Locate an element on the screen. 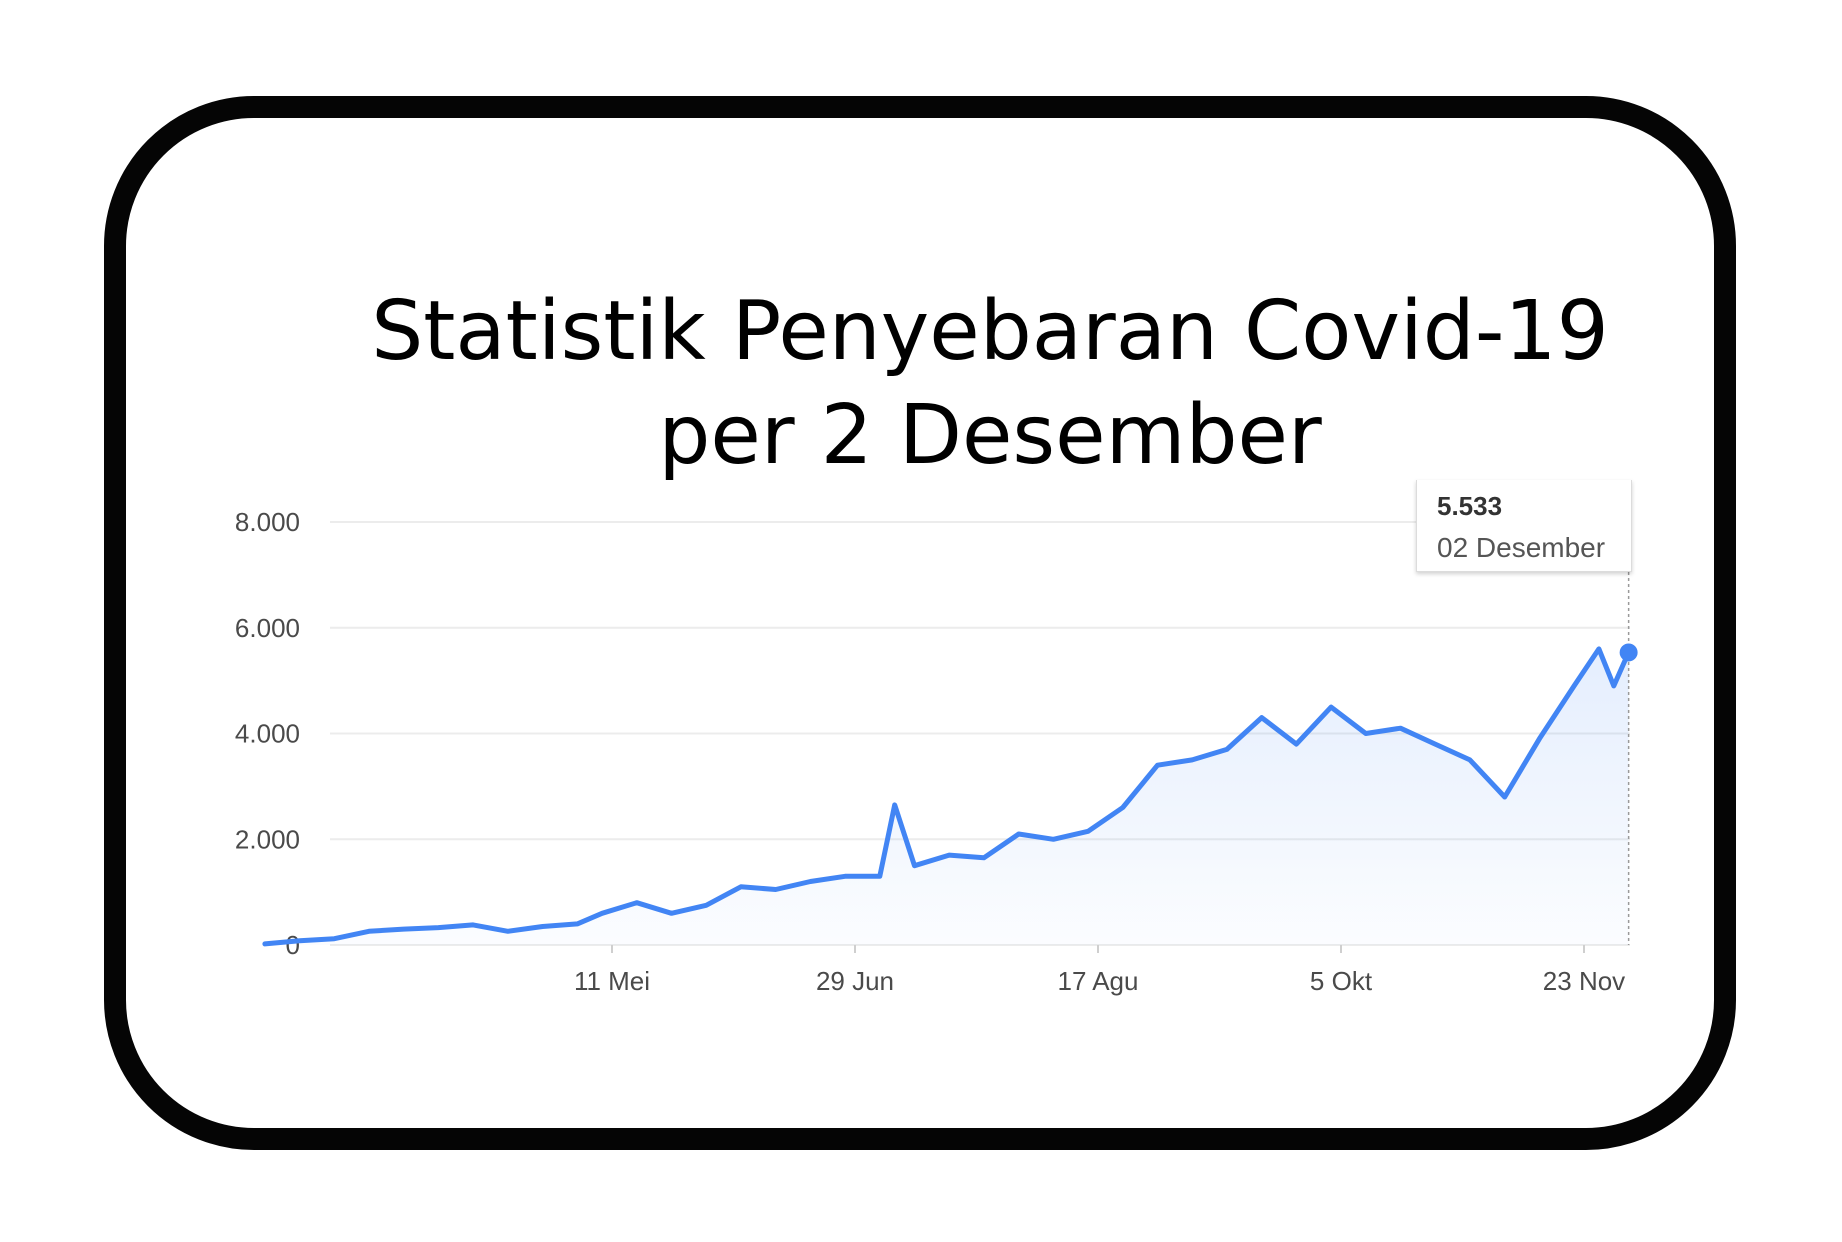  highlight-point is located at coordinates (1628, 652).